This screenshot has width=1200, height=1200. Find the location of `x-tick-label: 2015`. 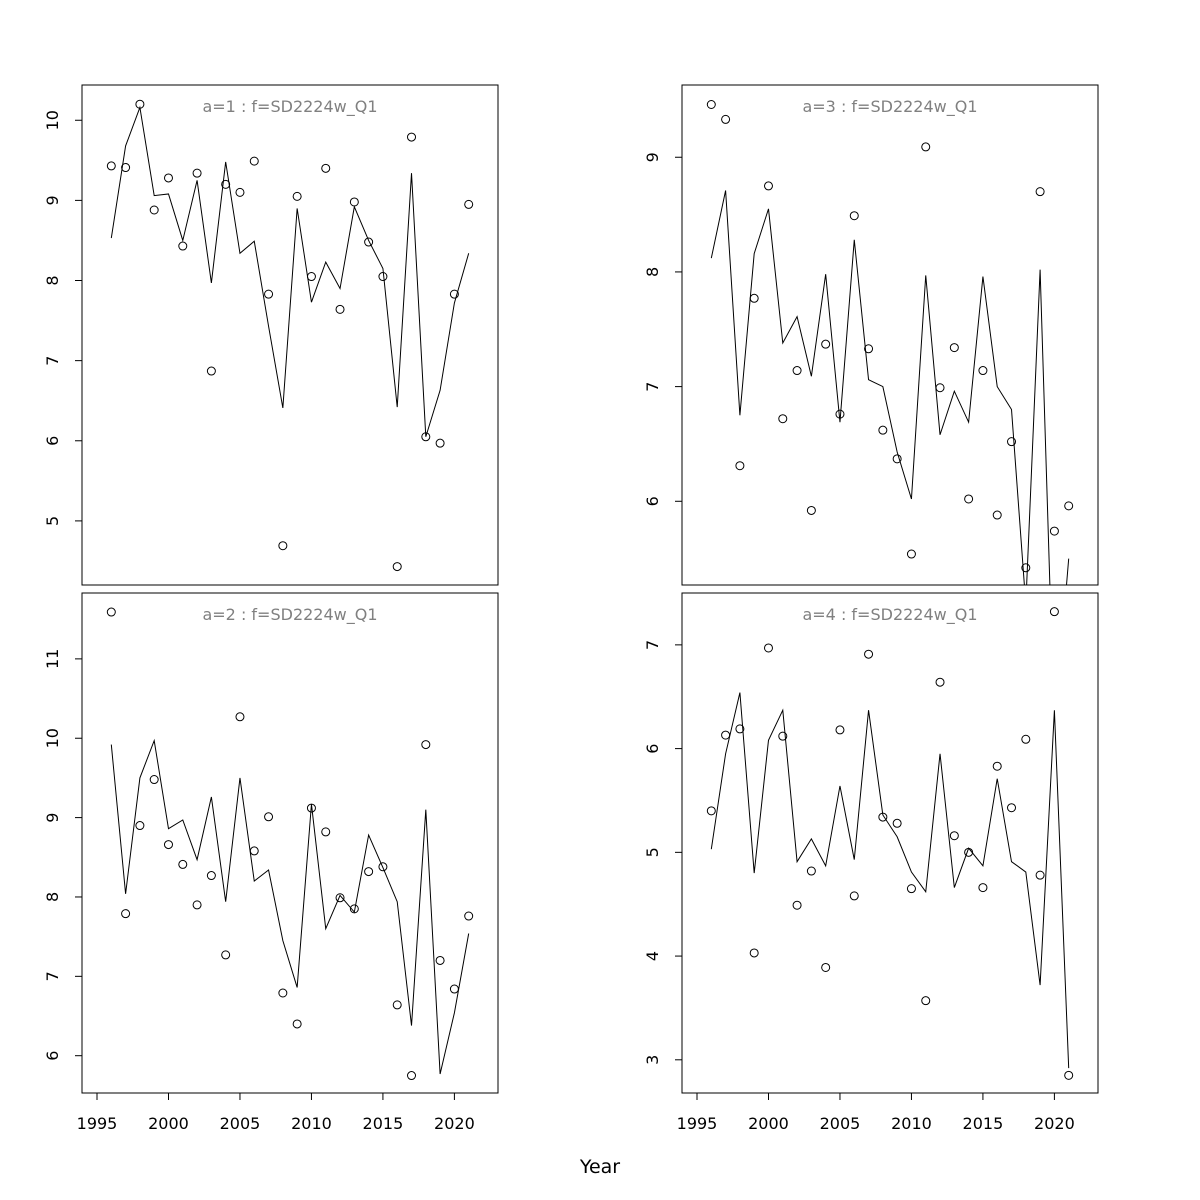

x-tick-label: 2015 is located at coordinates (983, 1123).